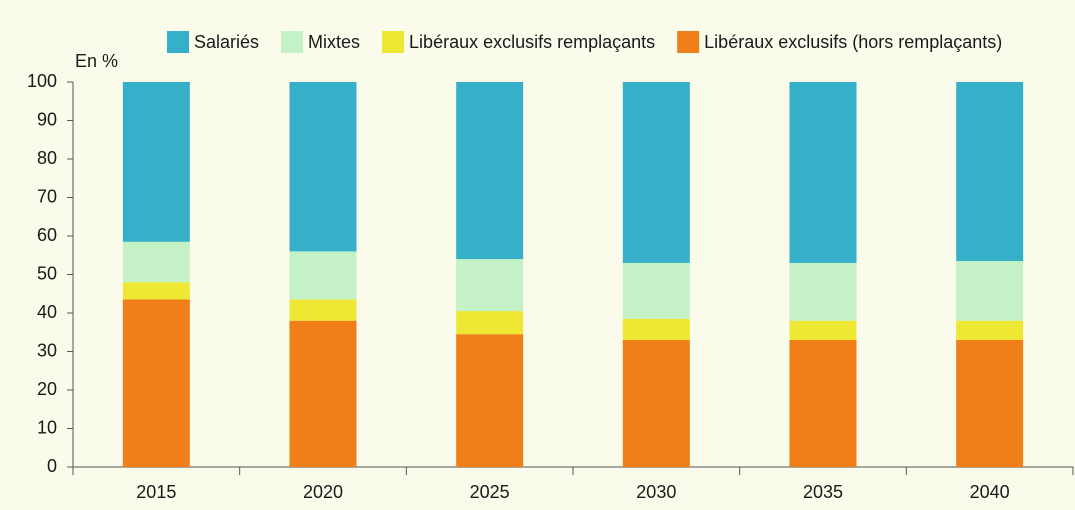 The width and height of the screenshot is (1075, 510). Describe the element at coordinates (42, 81) in the screenshot. I see `y-tick-label: 100` at that location.